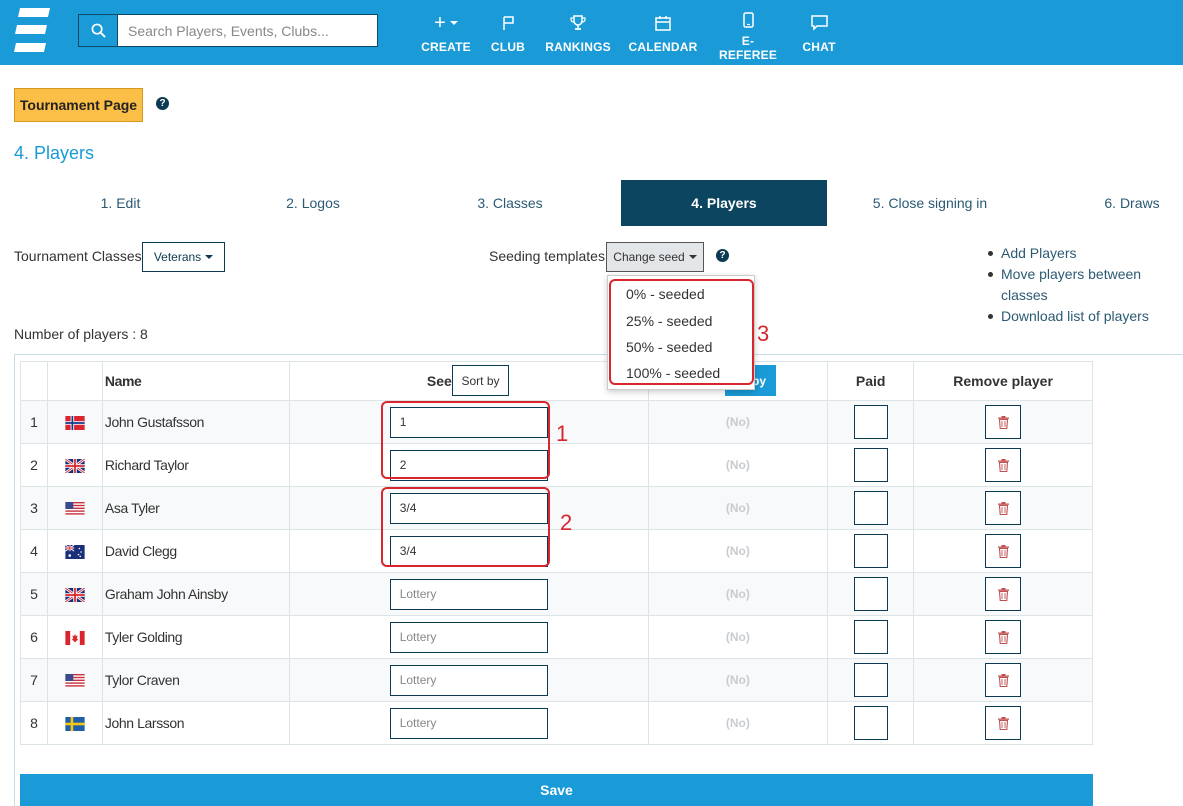 The width and height of the screenshot is (1183, 806). What do you see at coordinates (1132, 203) in the screenshot?
I see `tab-draws: 6. Draws` at bounding box center [1132, 203].